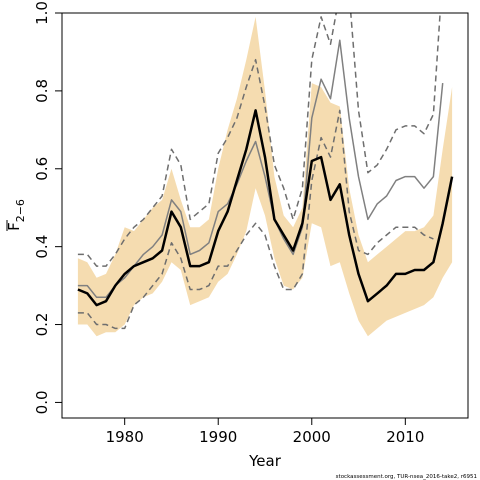 Image resolution: width=480 pixels, height=480 pixels. Describe the element at coordinates (42, 91) in the screenshot. I see `y-tick-label: 0.8` at that location.